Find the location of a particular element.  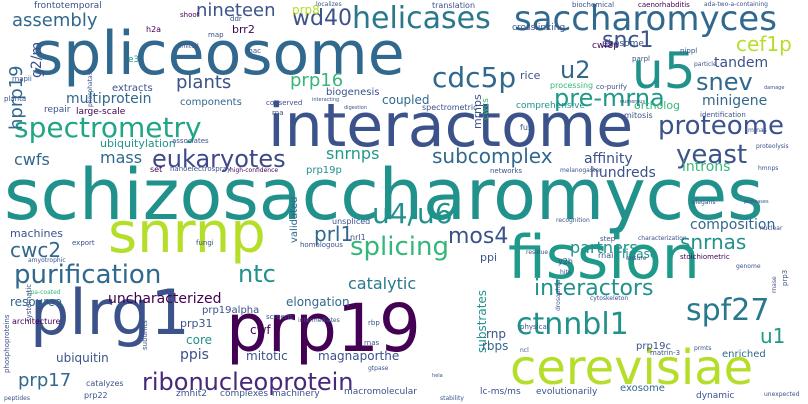

word-repair: repair is located at coordinates (57, 110).